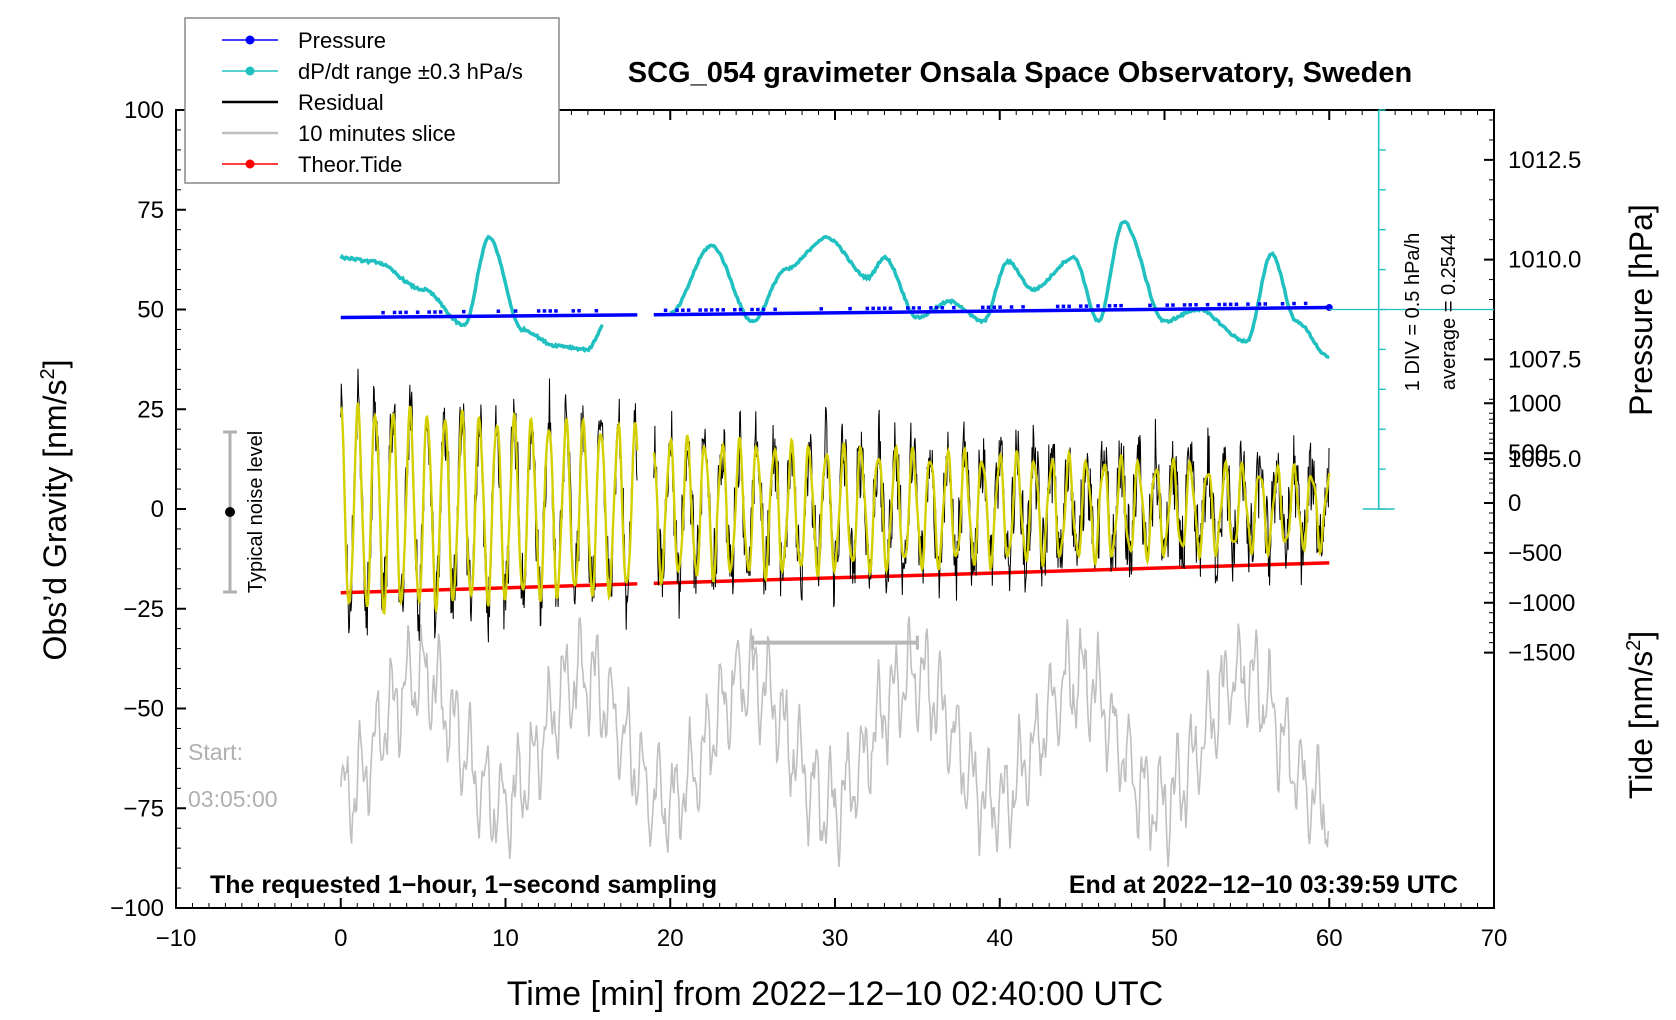  Describe the element at coordinates (1263, 885) in the screenshot. I see `bottom-right-note: End at 2022−12−10 03:39:59 UTC` at that location.